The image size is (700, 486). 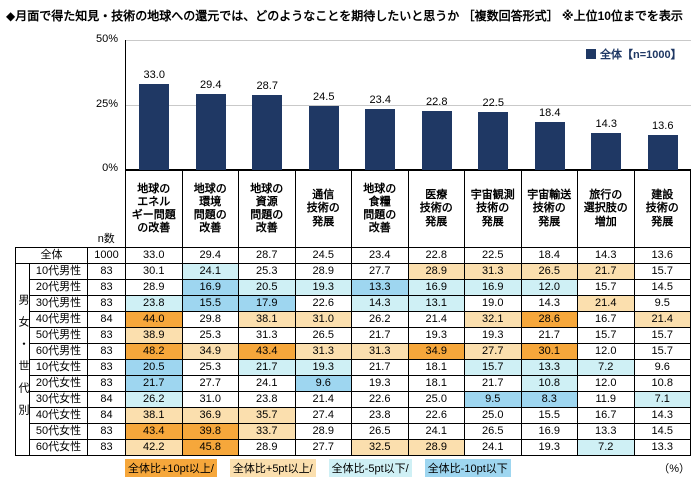 I want to click on data-cell: 33.7, so click(x=267, y=431).